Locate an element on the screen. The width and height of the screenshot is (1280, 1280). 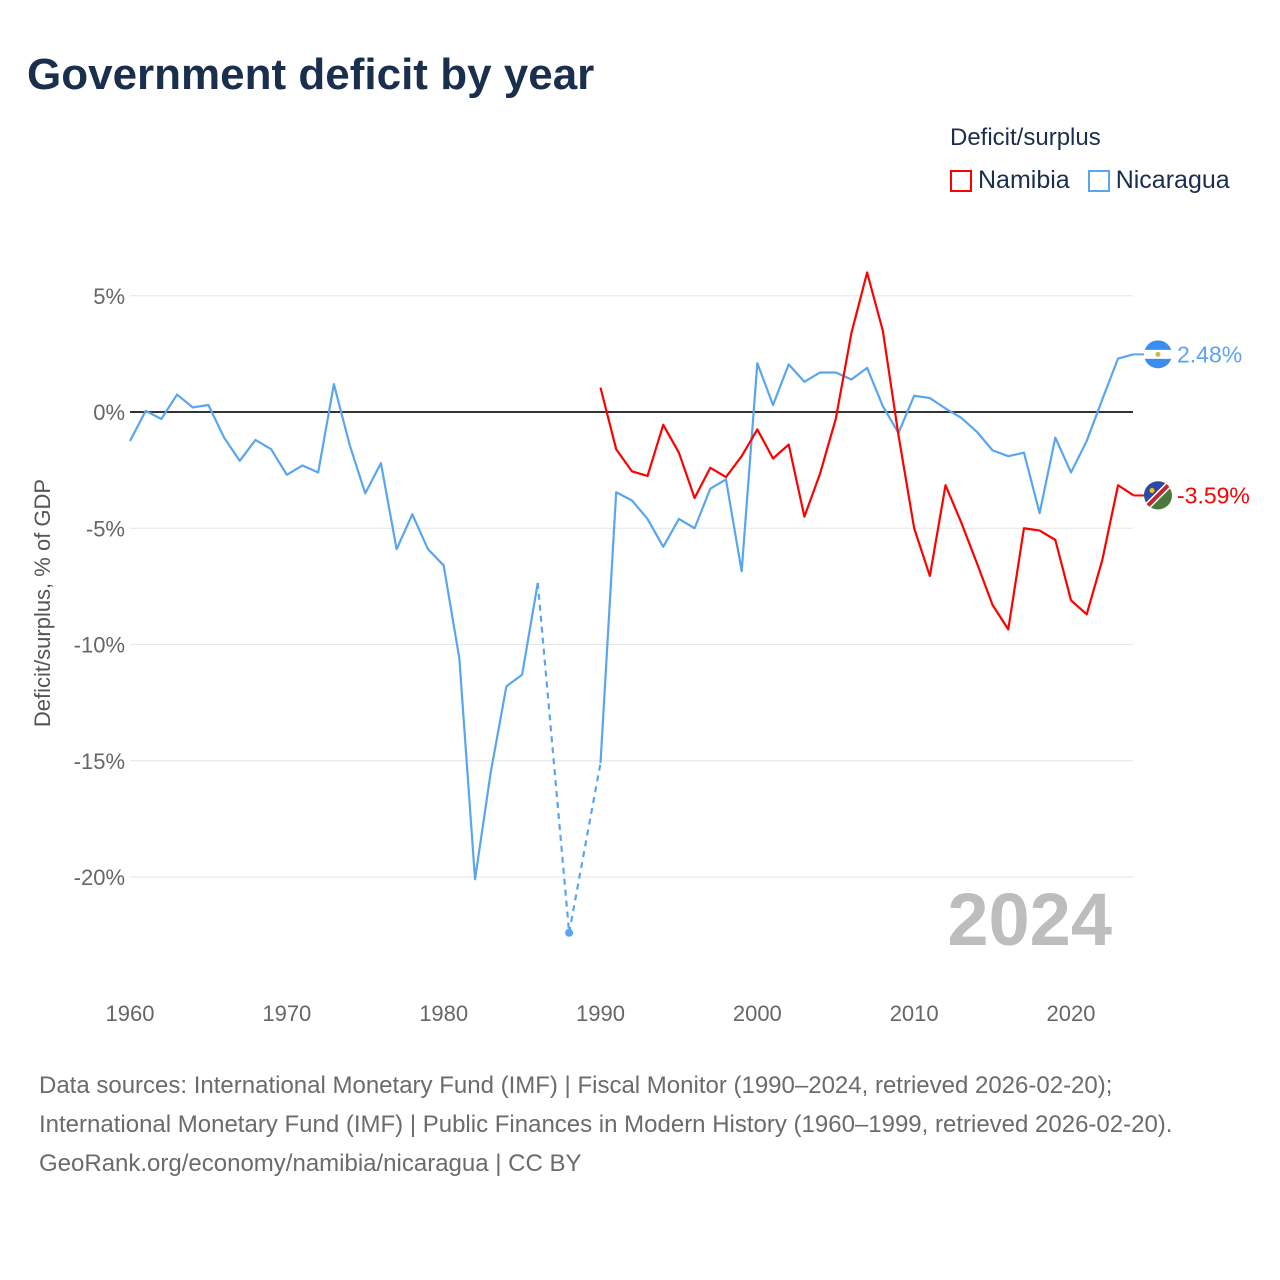
flag-nicaragua-icon is located at coordinates (1158, 354).